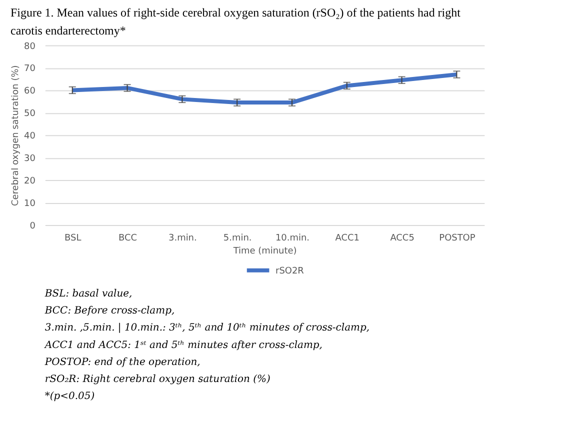  What do you see at coordinates (182, 238) in the screenshot?
I see `x-tick-label: 3.min.` at bounding box center [182, 238].